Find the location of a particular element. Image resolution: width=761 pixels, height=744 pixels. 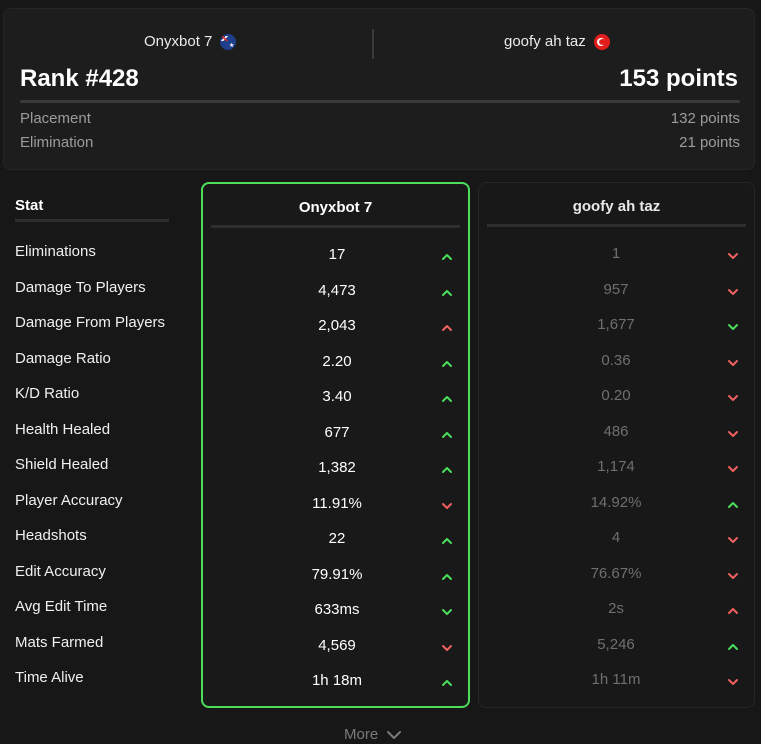

stat-value: 4,569 is located at coordinates (337, 645).